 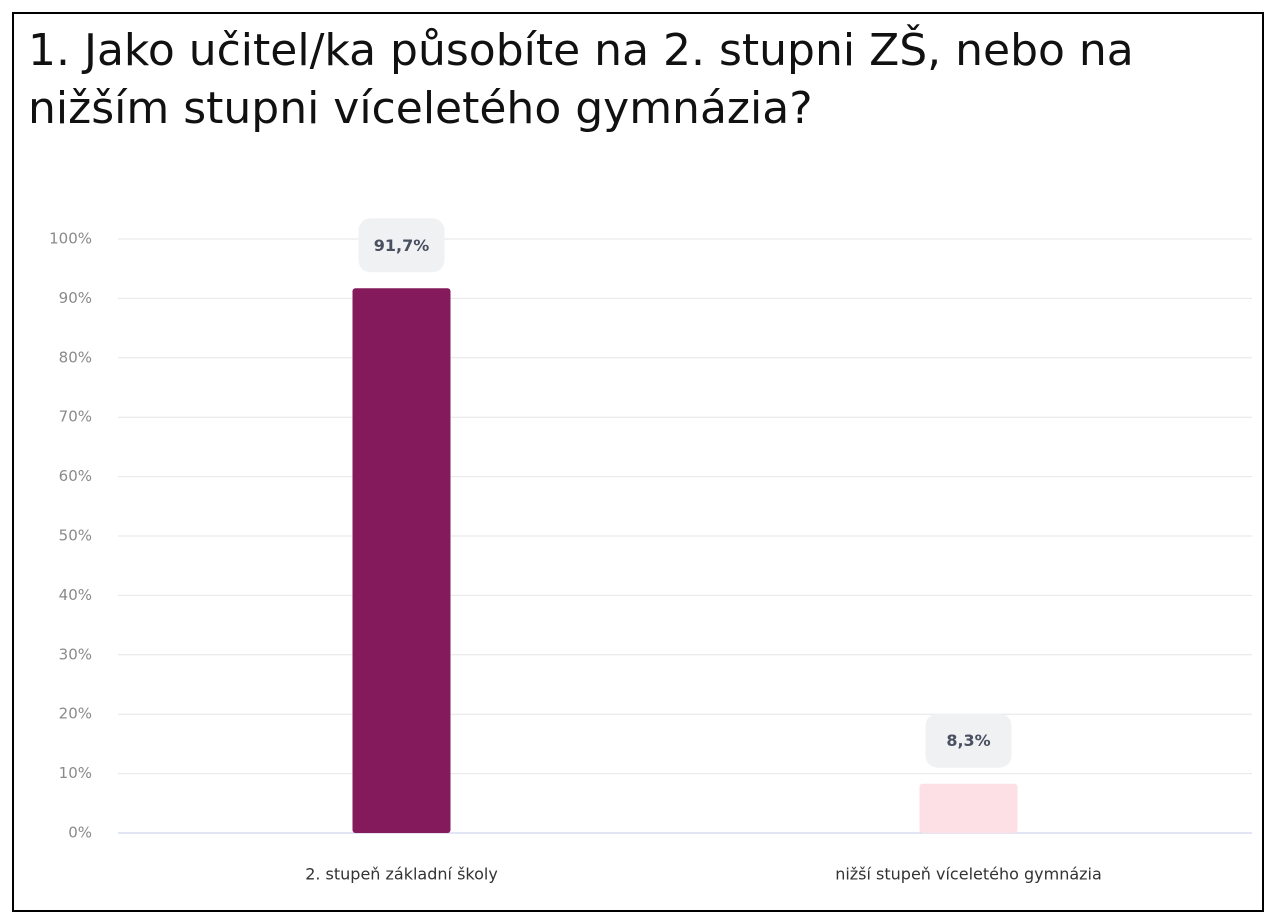 I want to click on value-label: 8,3%, so click(x=968, y=740).